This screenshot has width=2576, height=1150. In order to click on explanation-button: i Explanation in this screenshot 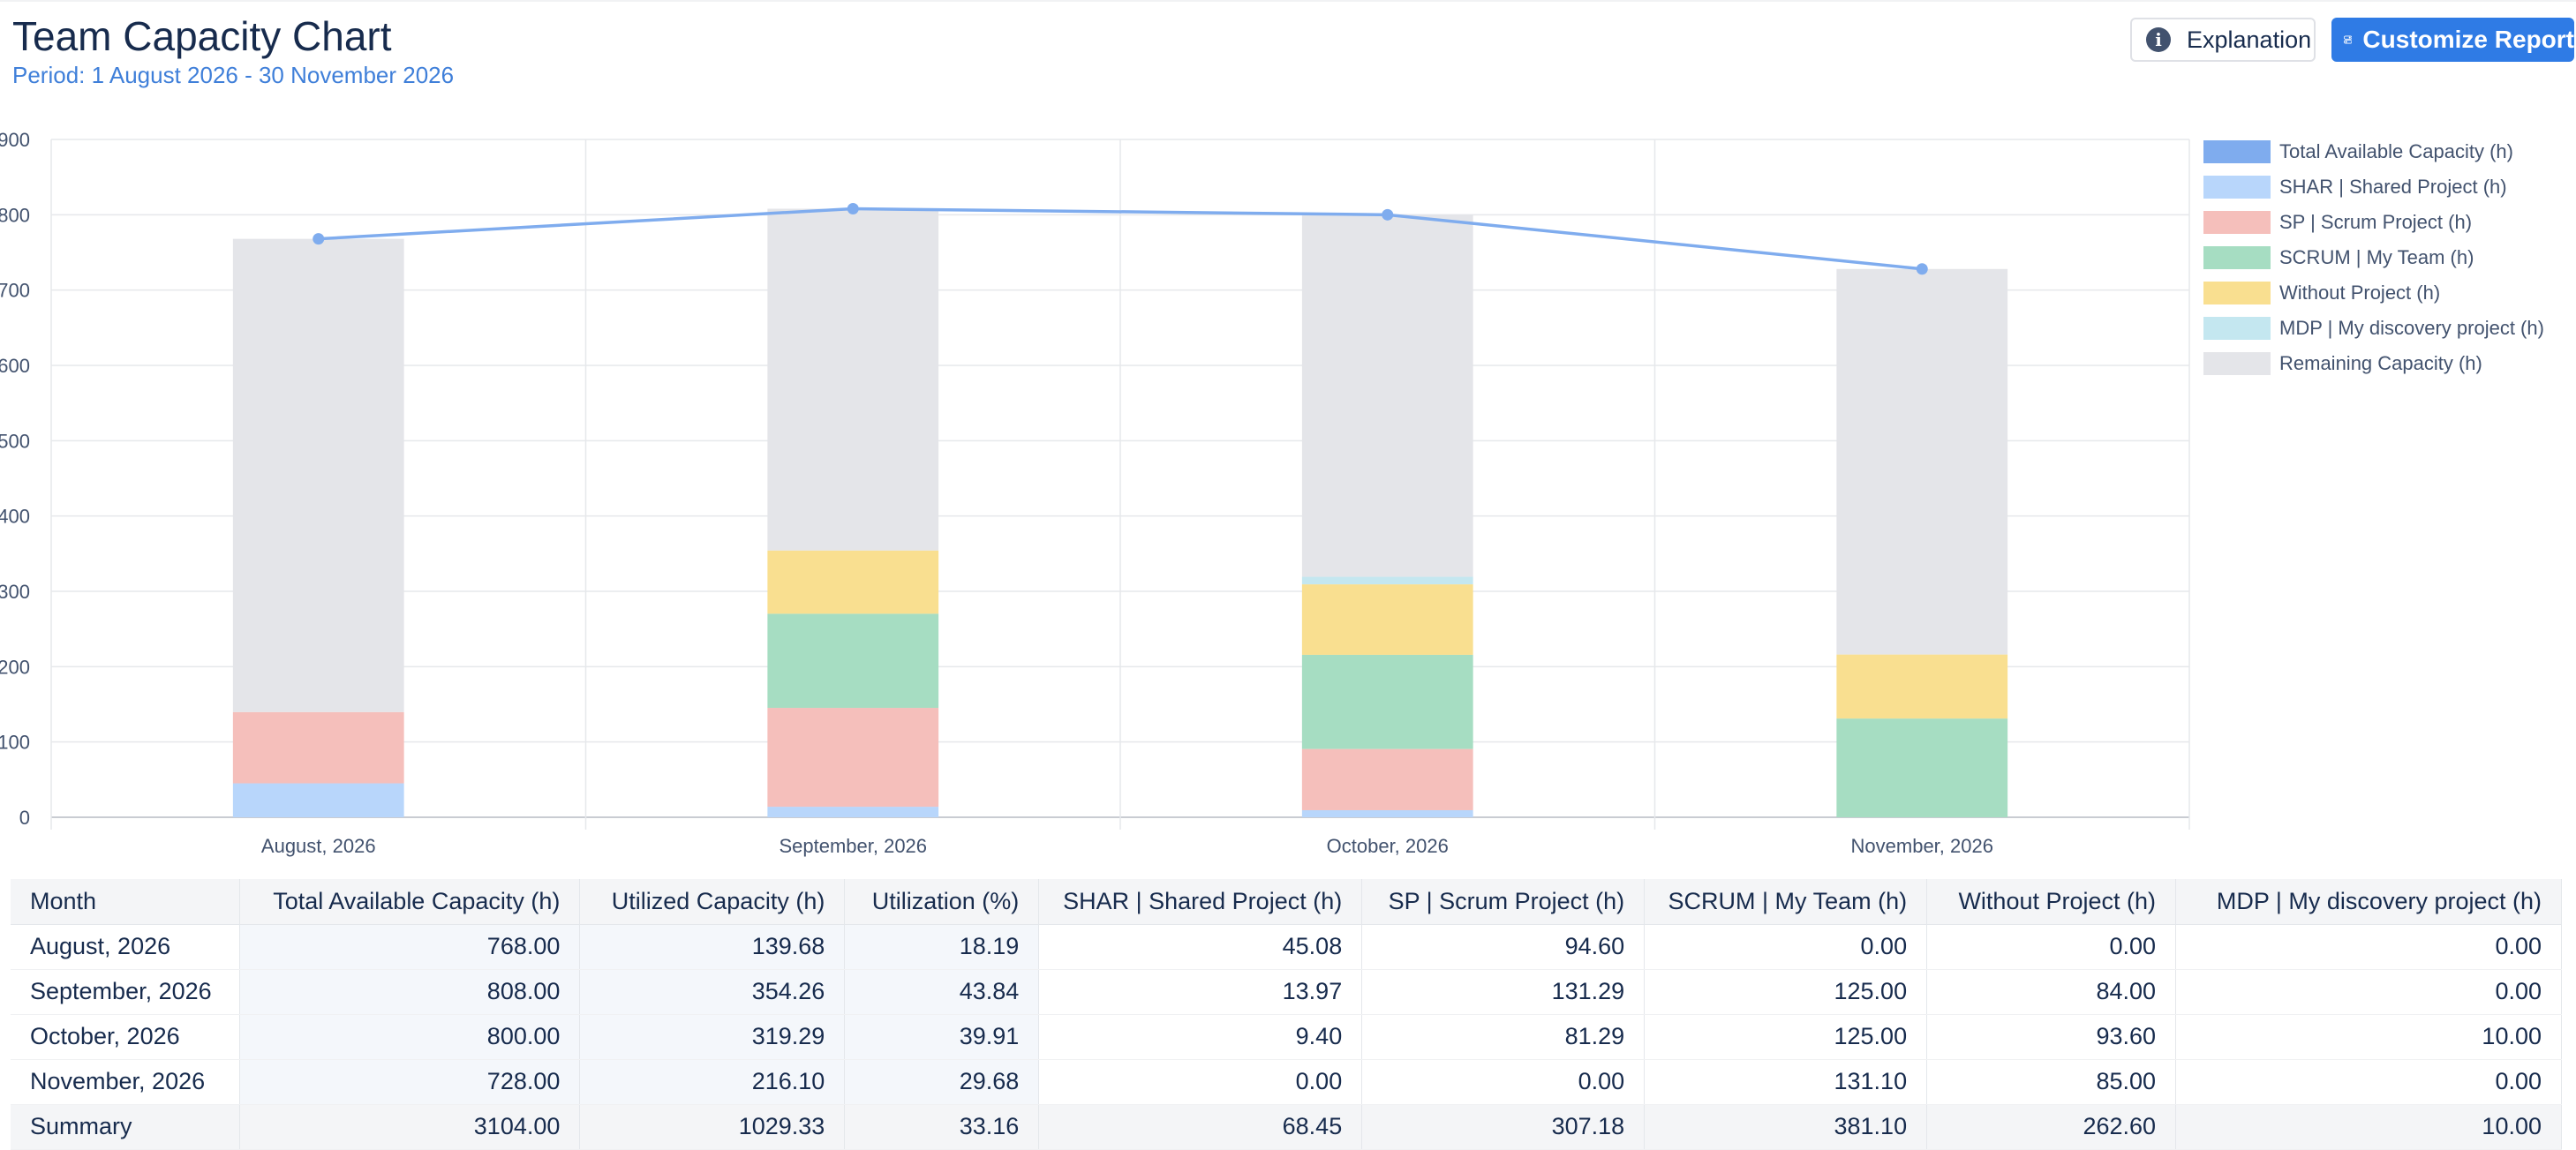, I will do `click(2223, 40)`.